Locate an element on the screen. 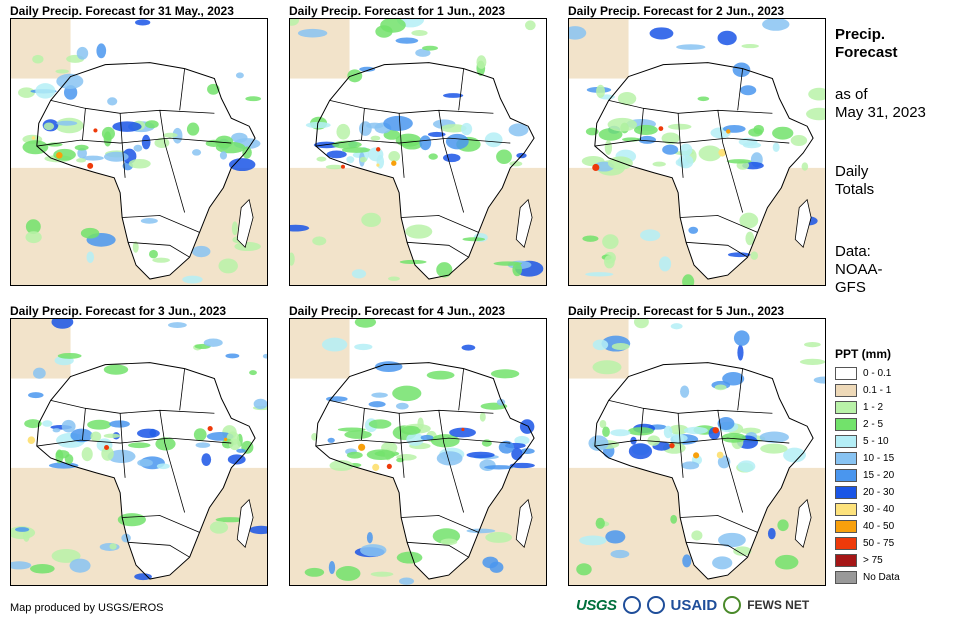  coastline is located at coordinates (146, 471).